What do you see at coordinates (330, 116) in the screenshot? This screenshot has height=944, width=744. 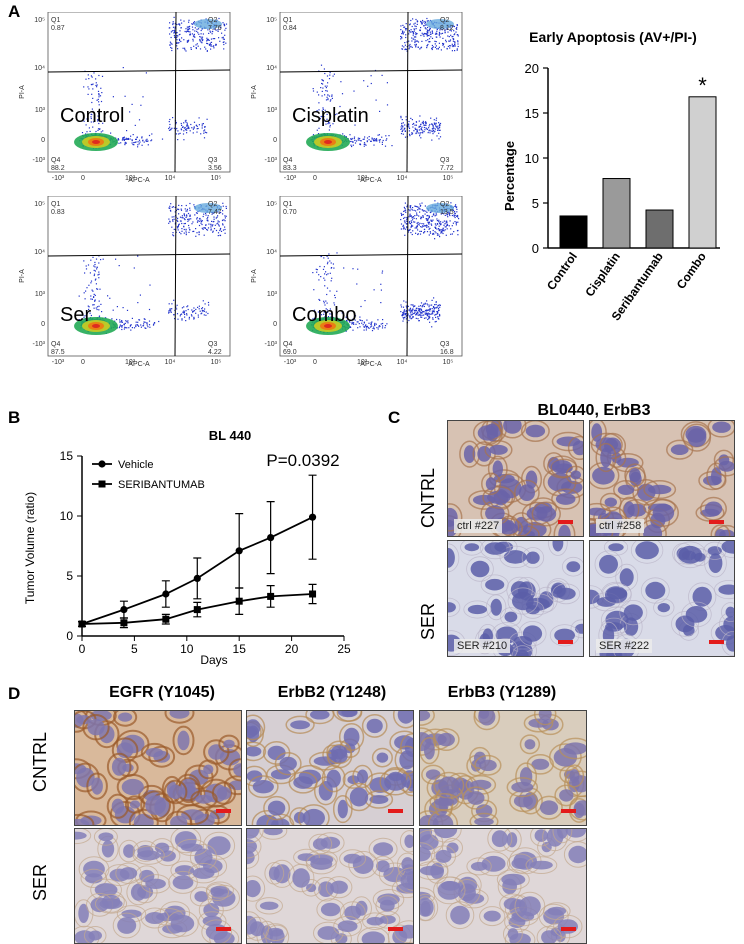 I see `flow-condition-label: Cisplatin` at bounding box center [330, 116].